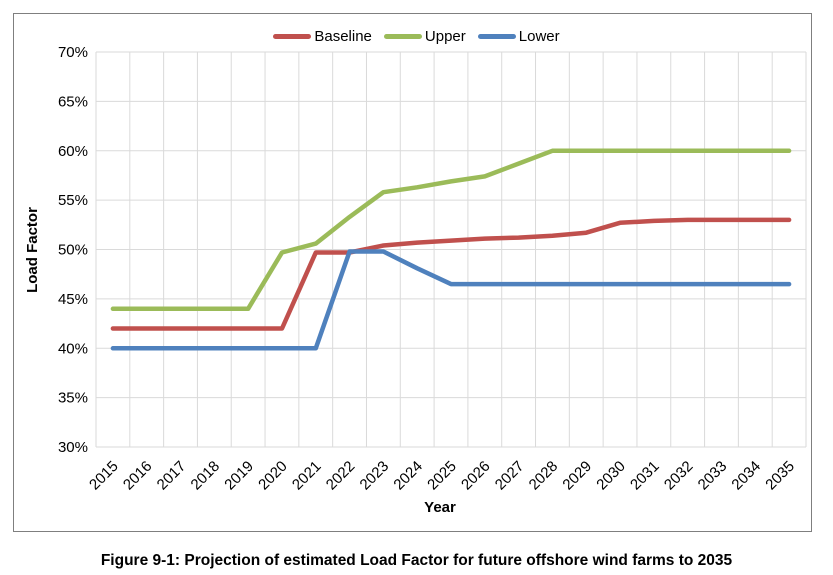 This screenshot has width=833, height=575. What do you see at coordinates (273, 476) in the screenshot?
I see `x-tick-label: 2020` at bounding box center [273, 476].